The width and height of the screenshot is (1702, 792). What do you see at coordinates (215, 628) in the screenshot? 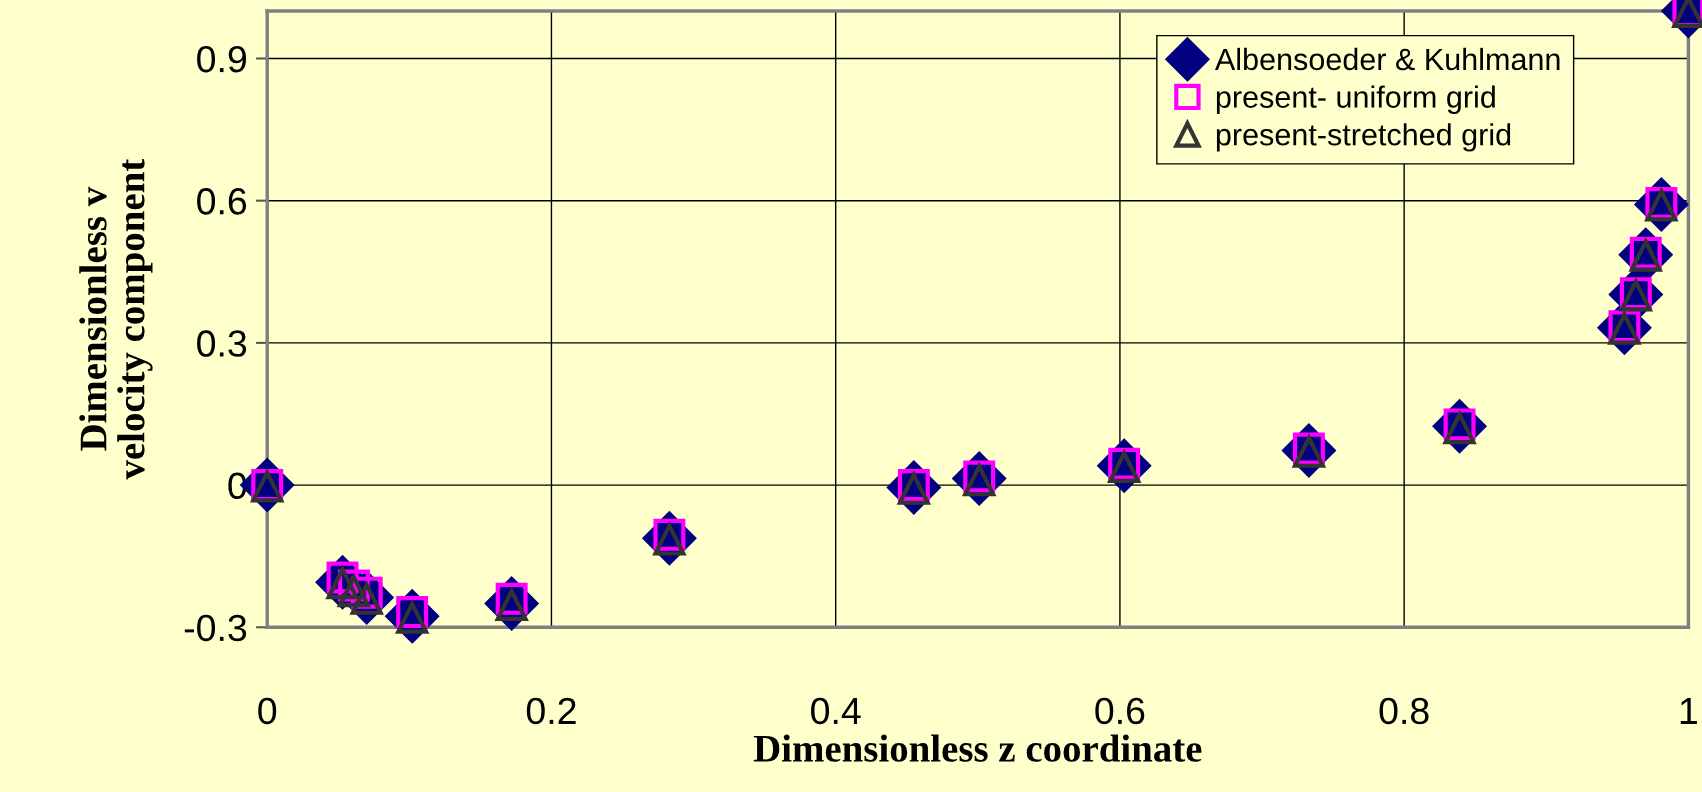
I see `y-tick-label: -0.3` at bounding box center [215, 628].